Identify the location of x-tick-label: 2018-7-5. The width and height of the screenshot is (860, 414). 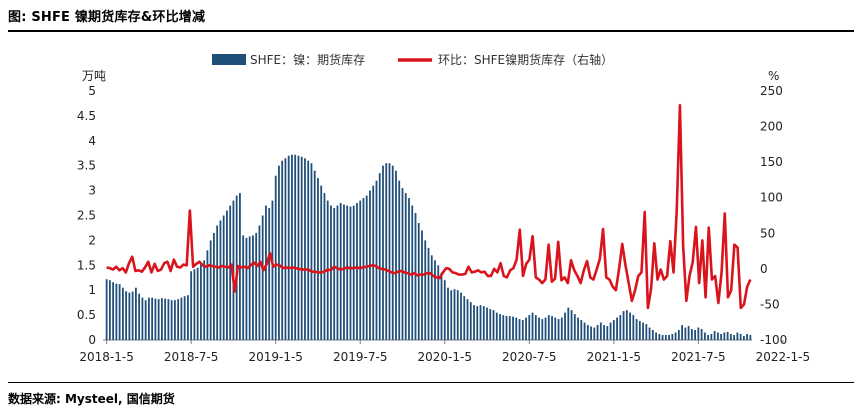
(191, 357).